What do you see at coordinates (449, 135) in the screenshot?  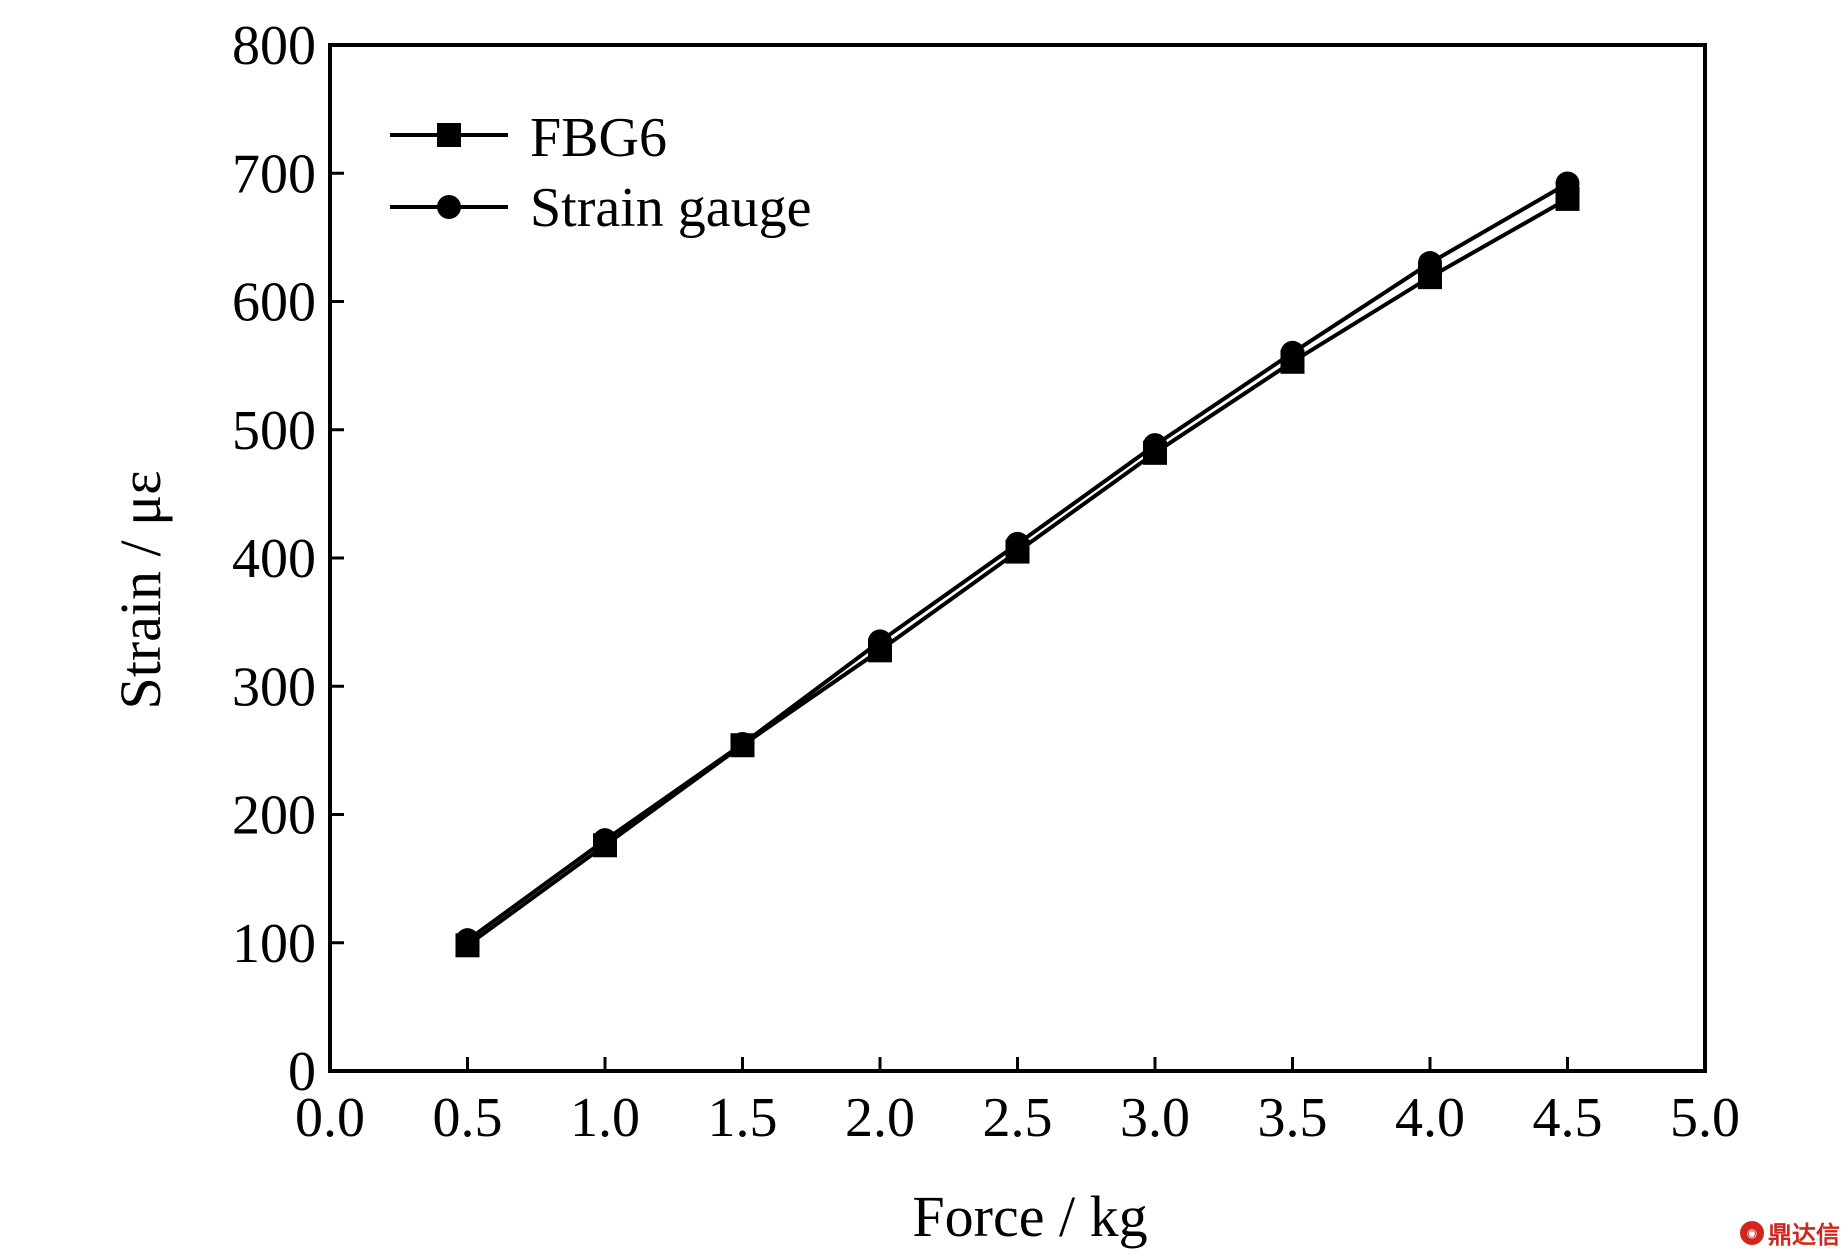 I see `legend-marker-fbg6` at bounding box center [449, 135].